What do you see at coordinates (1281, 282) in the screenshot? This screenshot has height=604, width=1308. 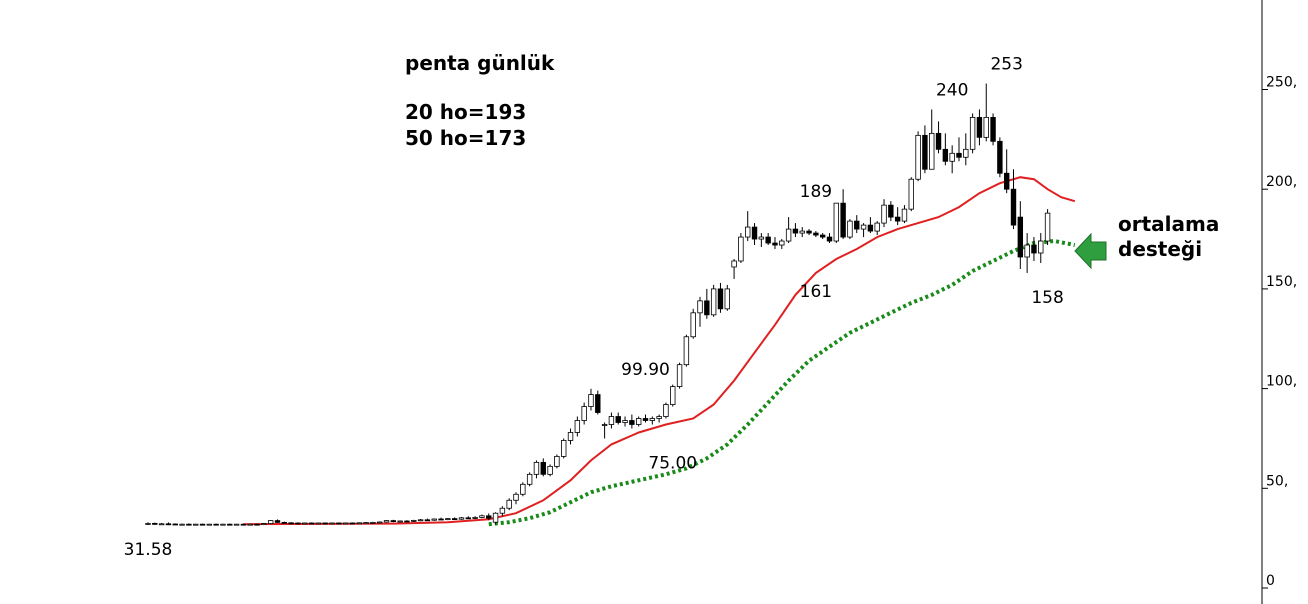 I see `y-tick-label: 150,` at bounding box center [1281, 282].